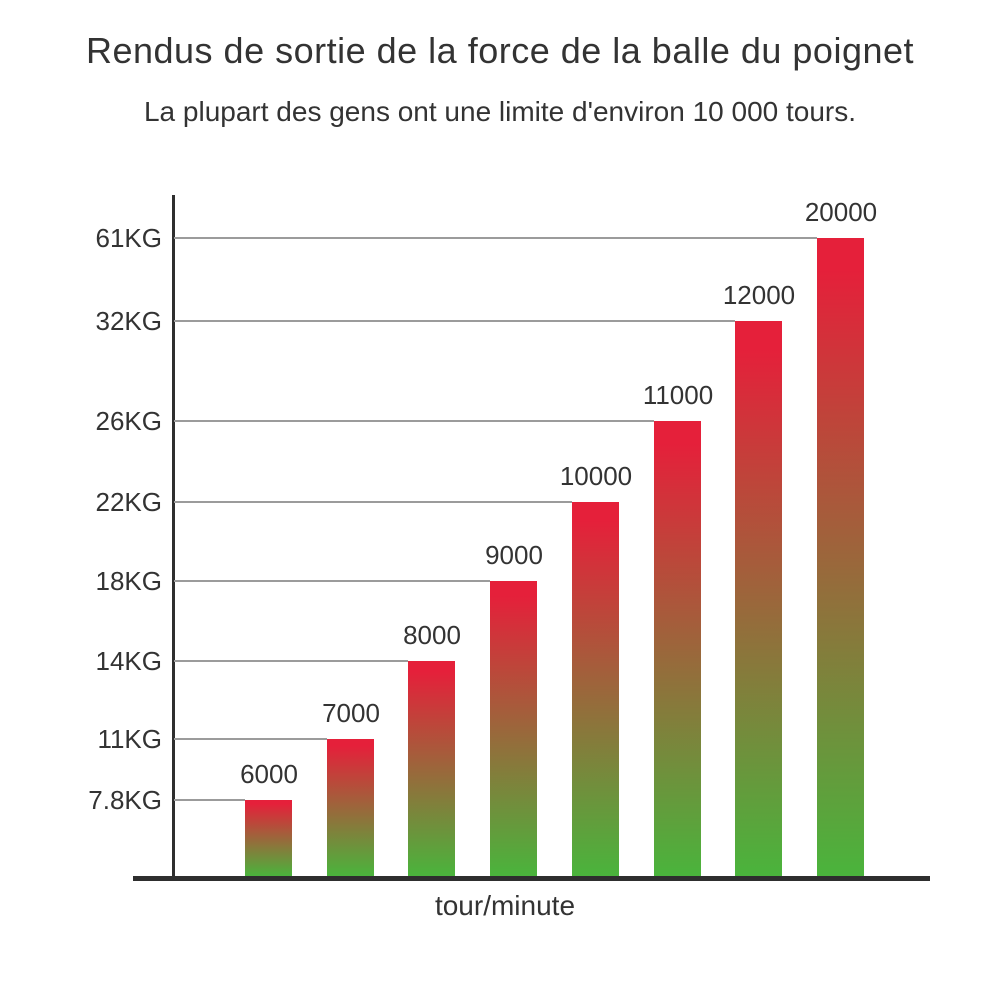  What do you see at coordinates (678, 395) in the screenshot?
I see `bar-value-label: 11000` at bounding box center [678, 395].